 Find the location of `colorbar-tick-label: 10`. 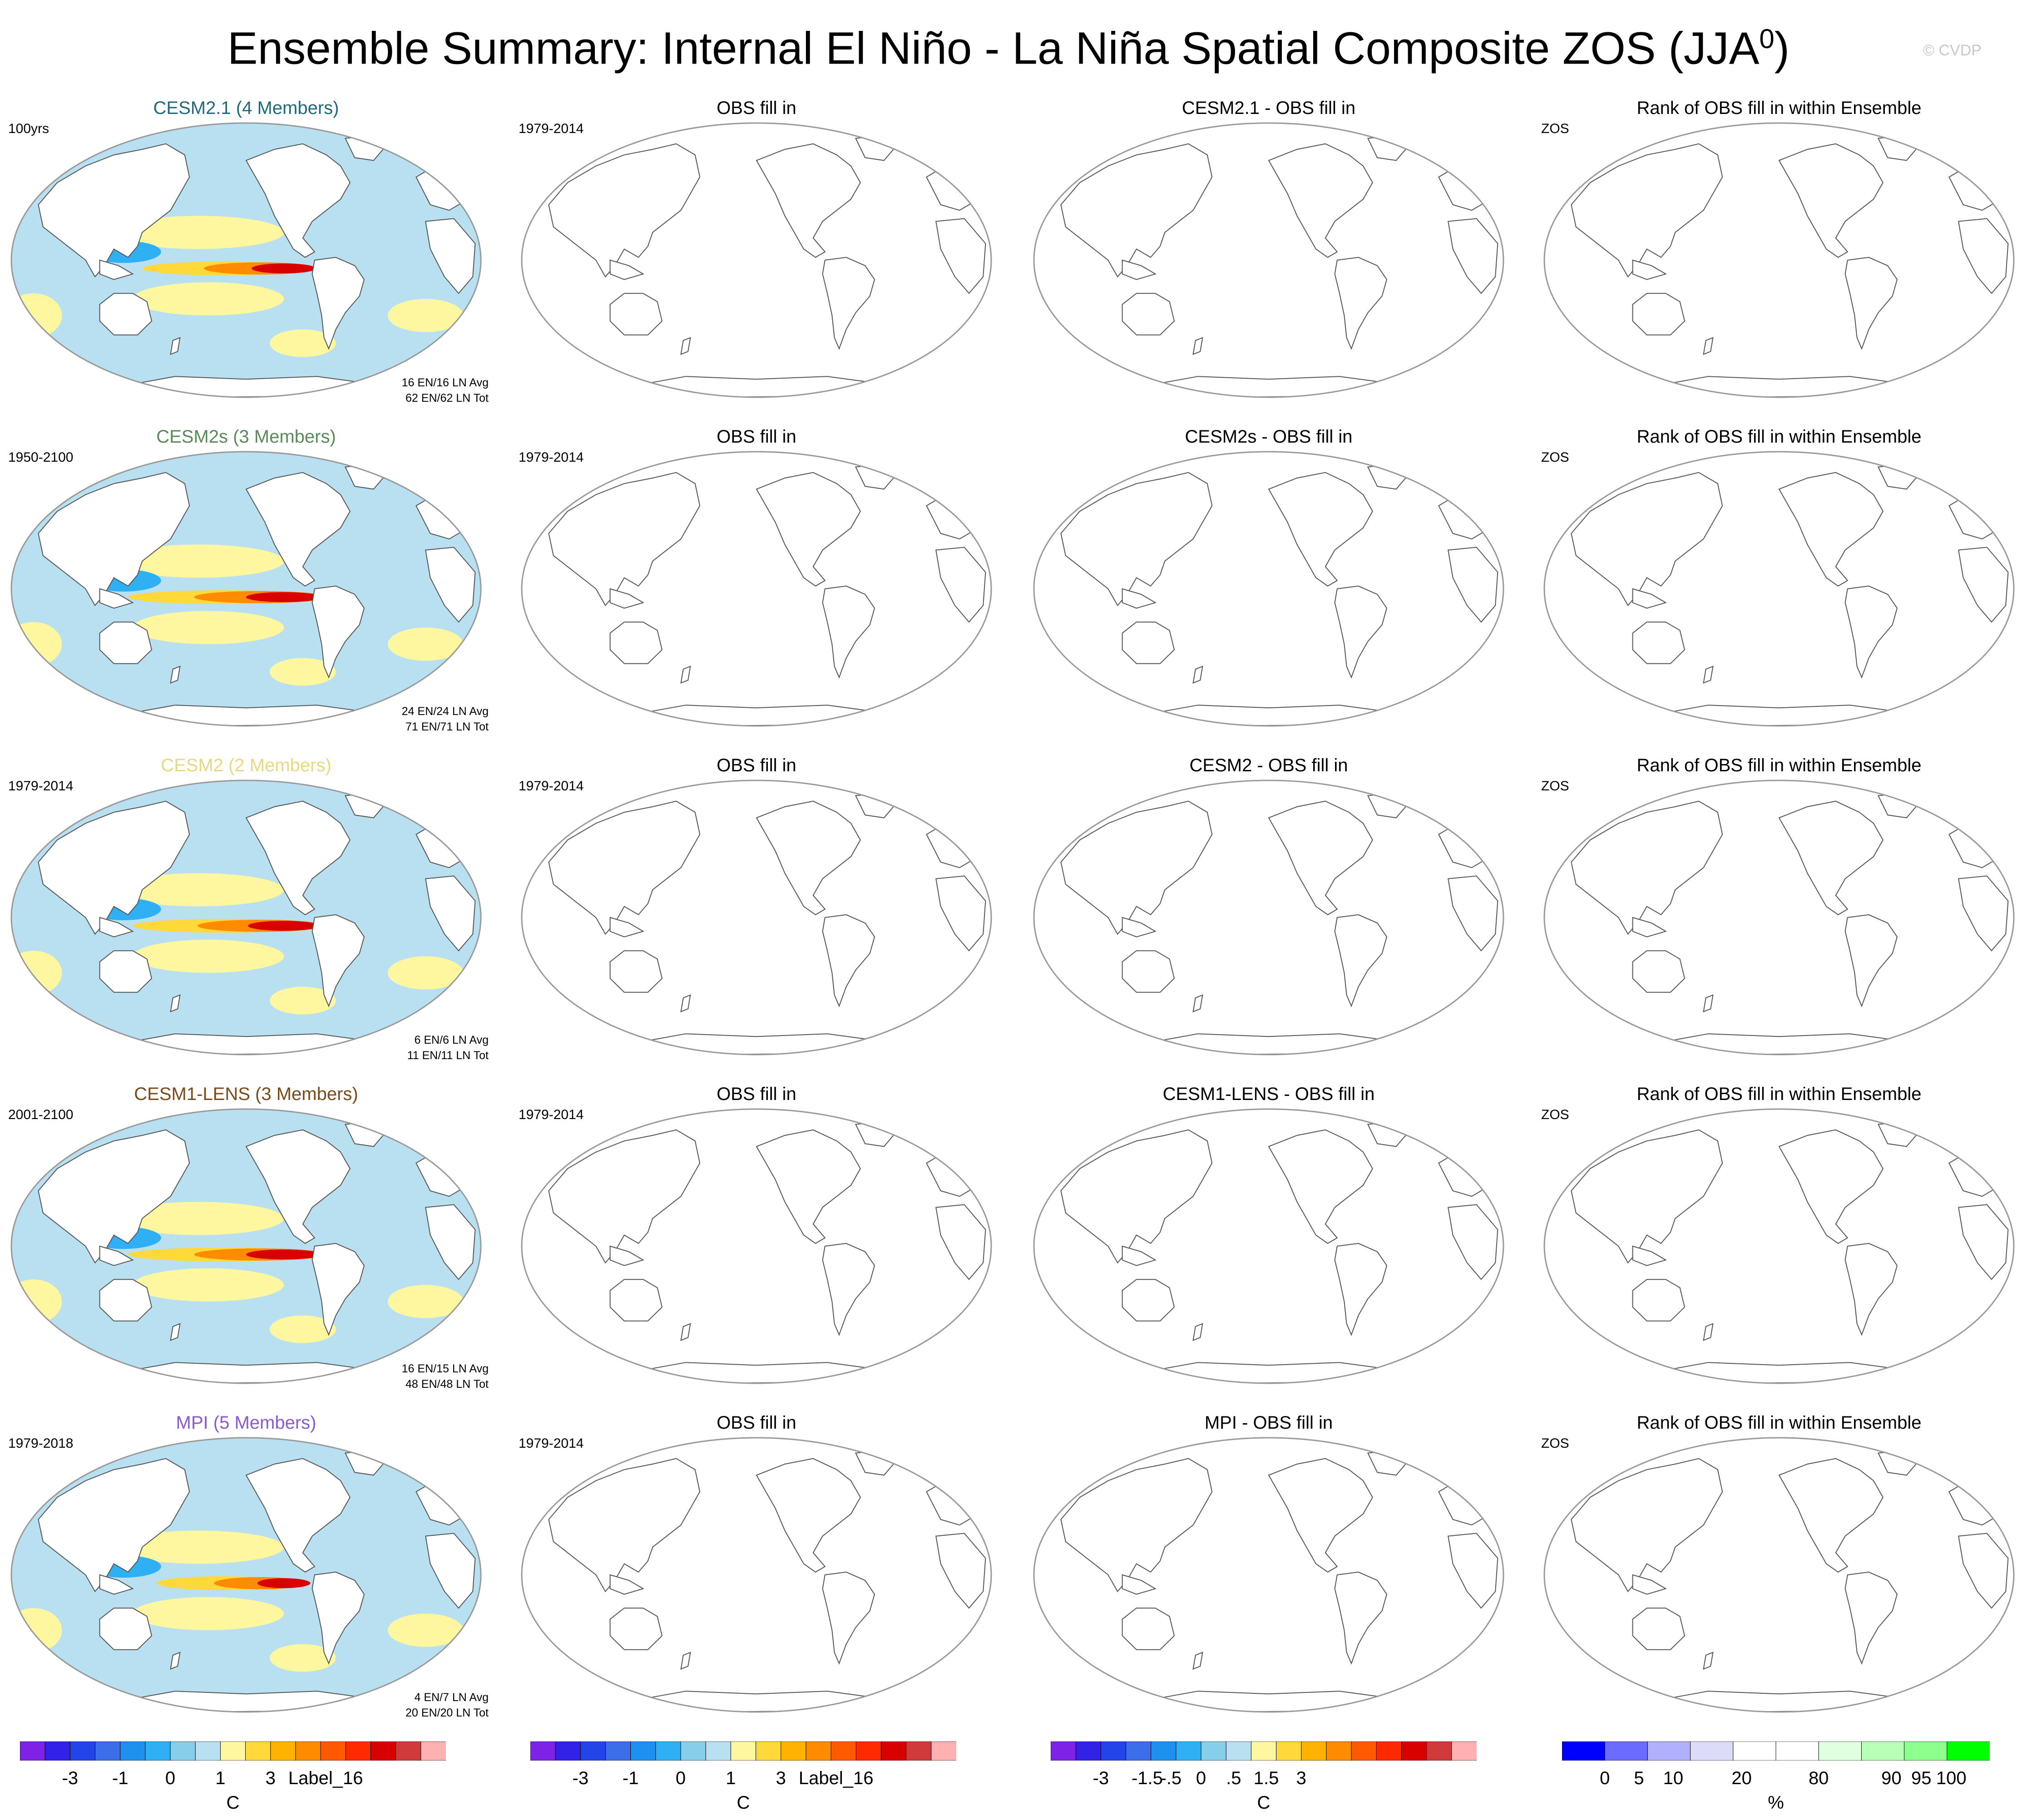

colorbar-tick-label: 10 is located at coordinates (1674, 1778).